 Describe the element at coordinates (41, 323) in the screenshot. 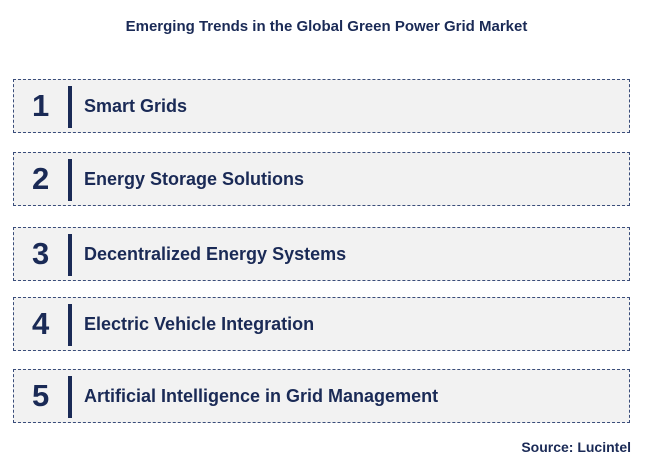

I see `trend-number: 4` at that location.